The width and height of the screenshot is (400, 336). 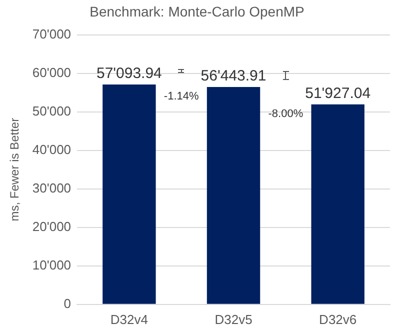 What do you see at coordinates (52, 34) in the screenshot?
I see `y-tick-label: 70'000` at bounding box center [52, 34].